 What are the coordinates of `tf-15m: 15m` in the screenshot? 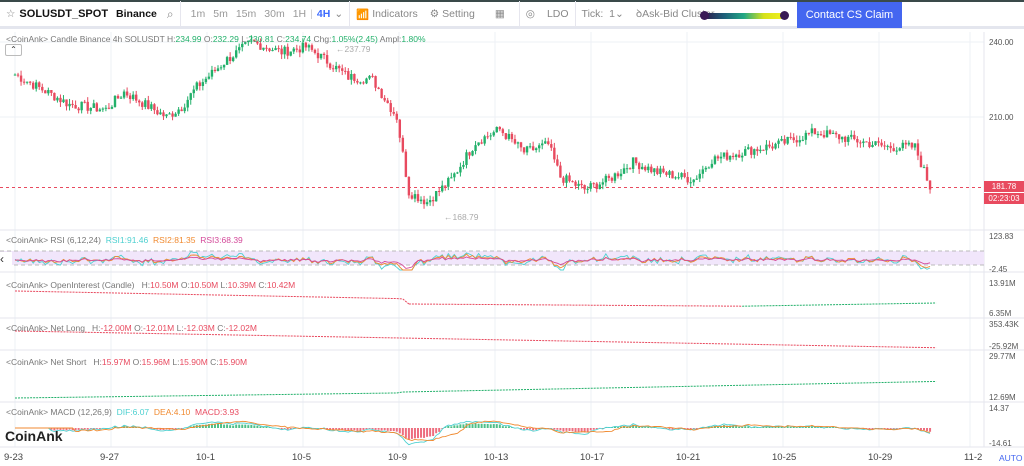 It's located at (246, 14).